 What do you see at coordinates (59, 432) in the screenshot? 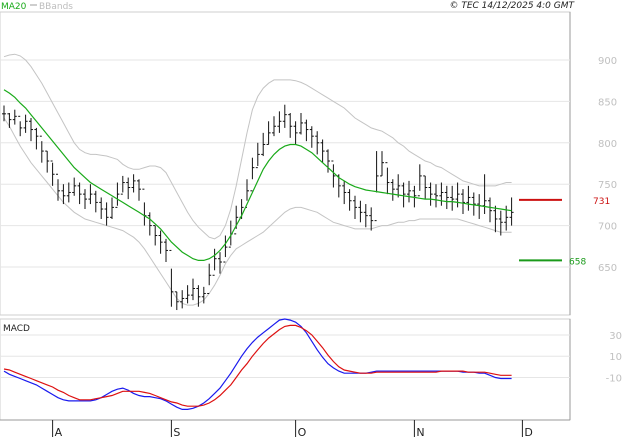
I see `x-axis-label: A` at bounding box center [59, 432].